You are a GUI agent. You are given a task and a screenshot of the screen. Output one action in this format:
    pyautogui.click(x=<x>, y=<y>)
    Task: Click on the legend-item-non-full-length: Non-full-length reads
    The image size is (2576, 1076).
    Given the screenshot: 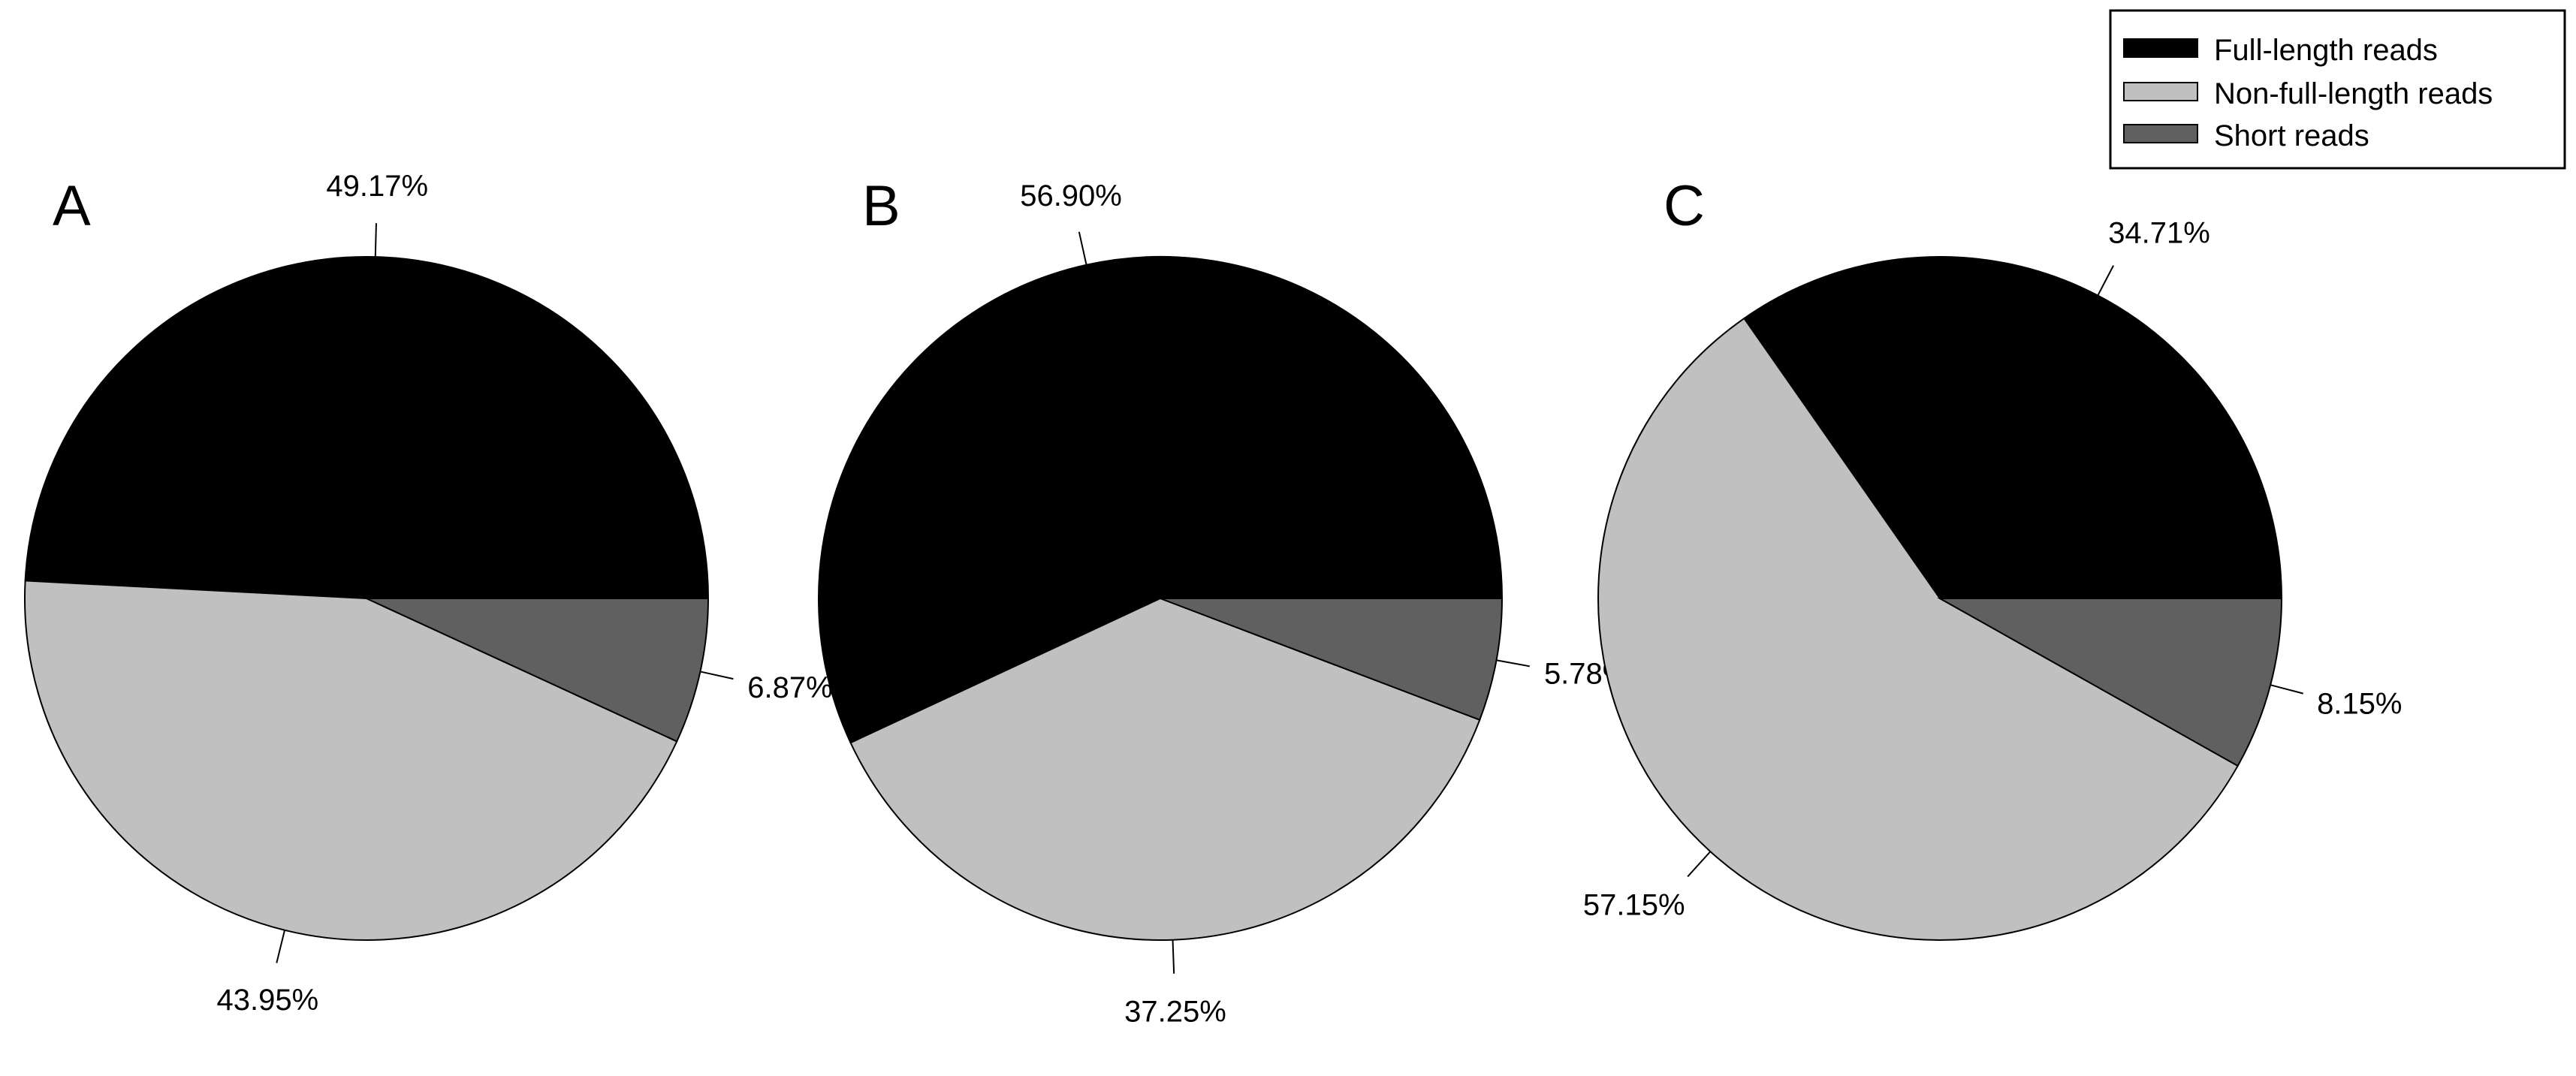 What is the action you would take?
    pyautogui.click(x=2308, y=93)
    